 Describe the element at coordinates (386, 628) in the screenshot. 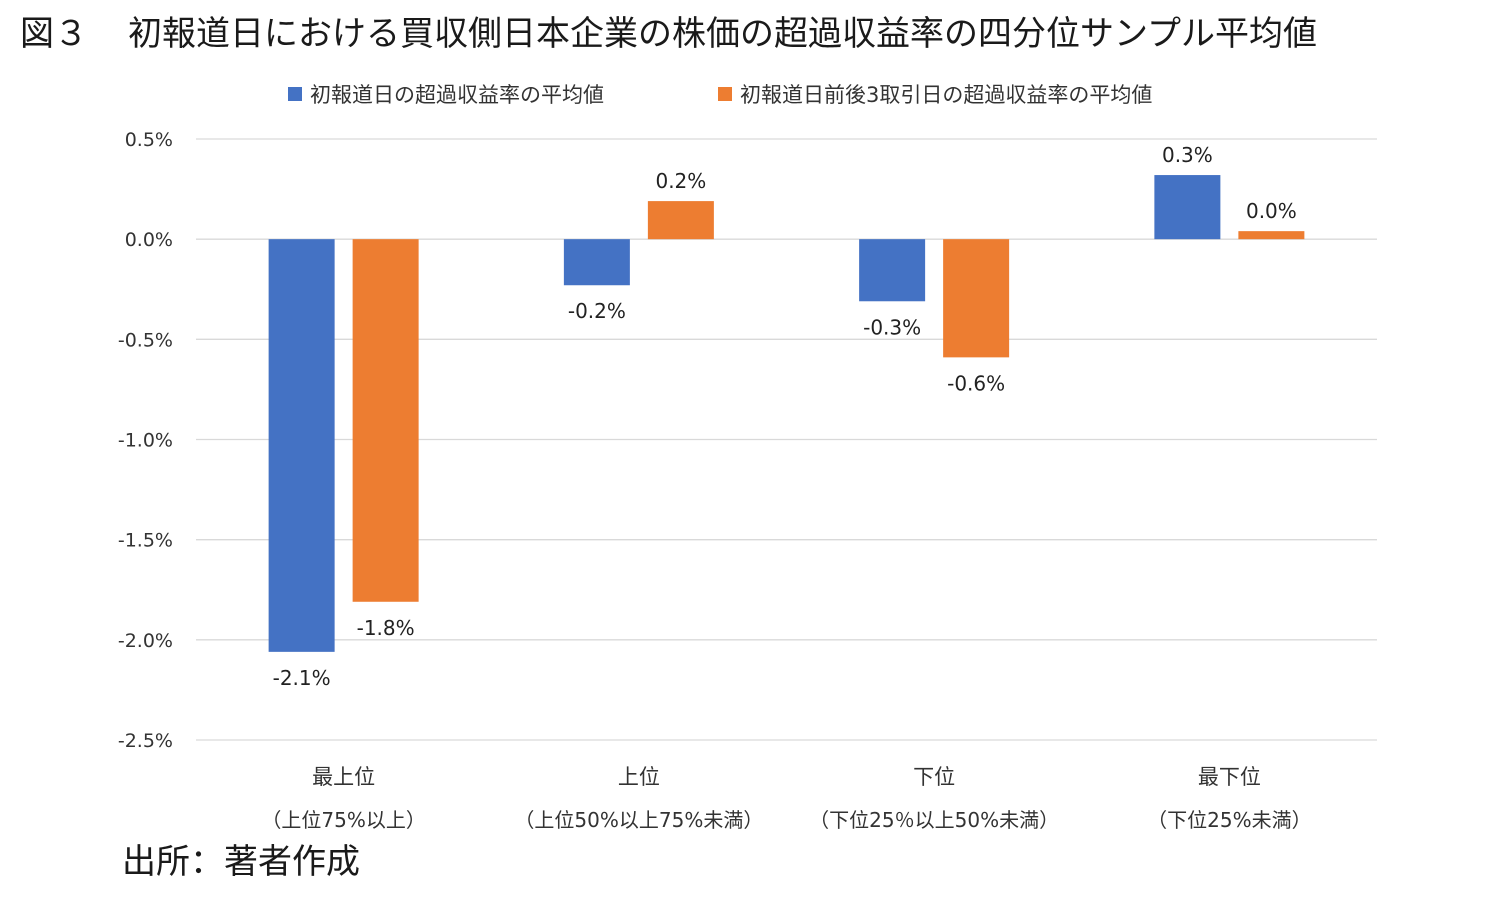

I see `data-label: -1.8%` at that location.